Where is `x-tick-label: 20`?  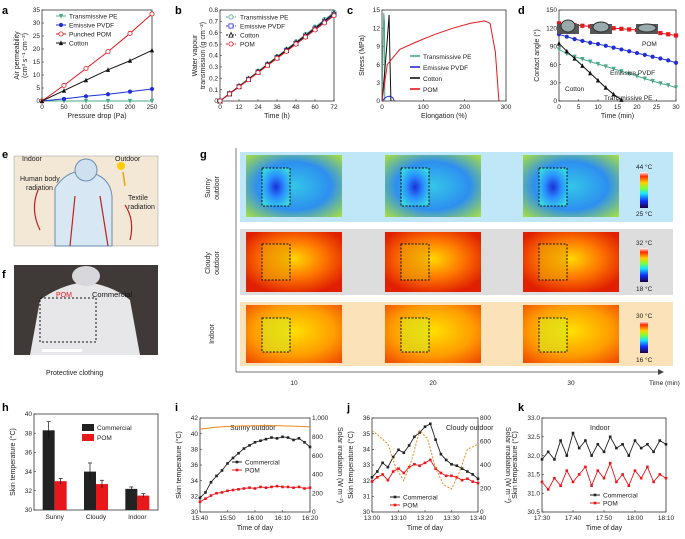
x-tick-label: 20 is located at coordinates (637, 107).